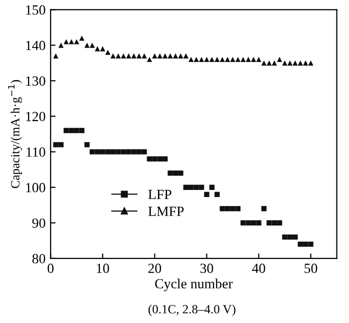  I want to click on x-tick-label: 20, so click(155, 269).